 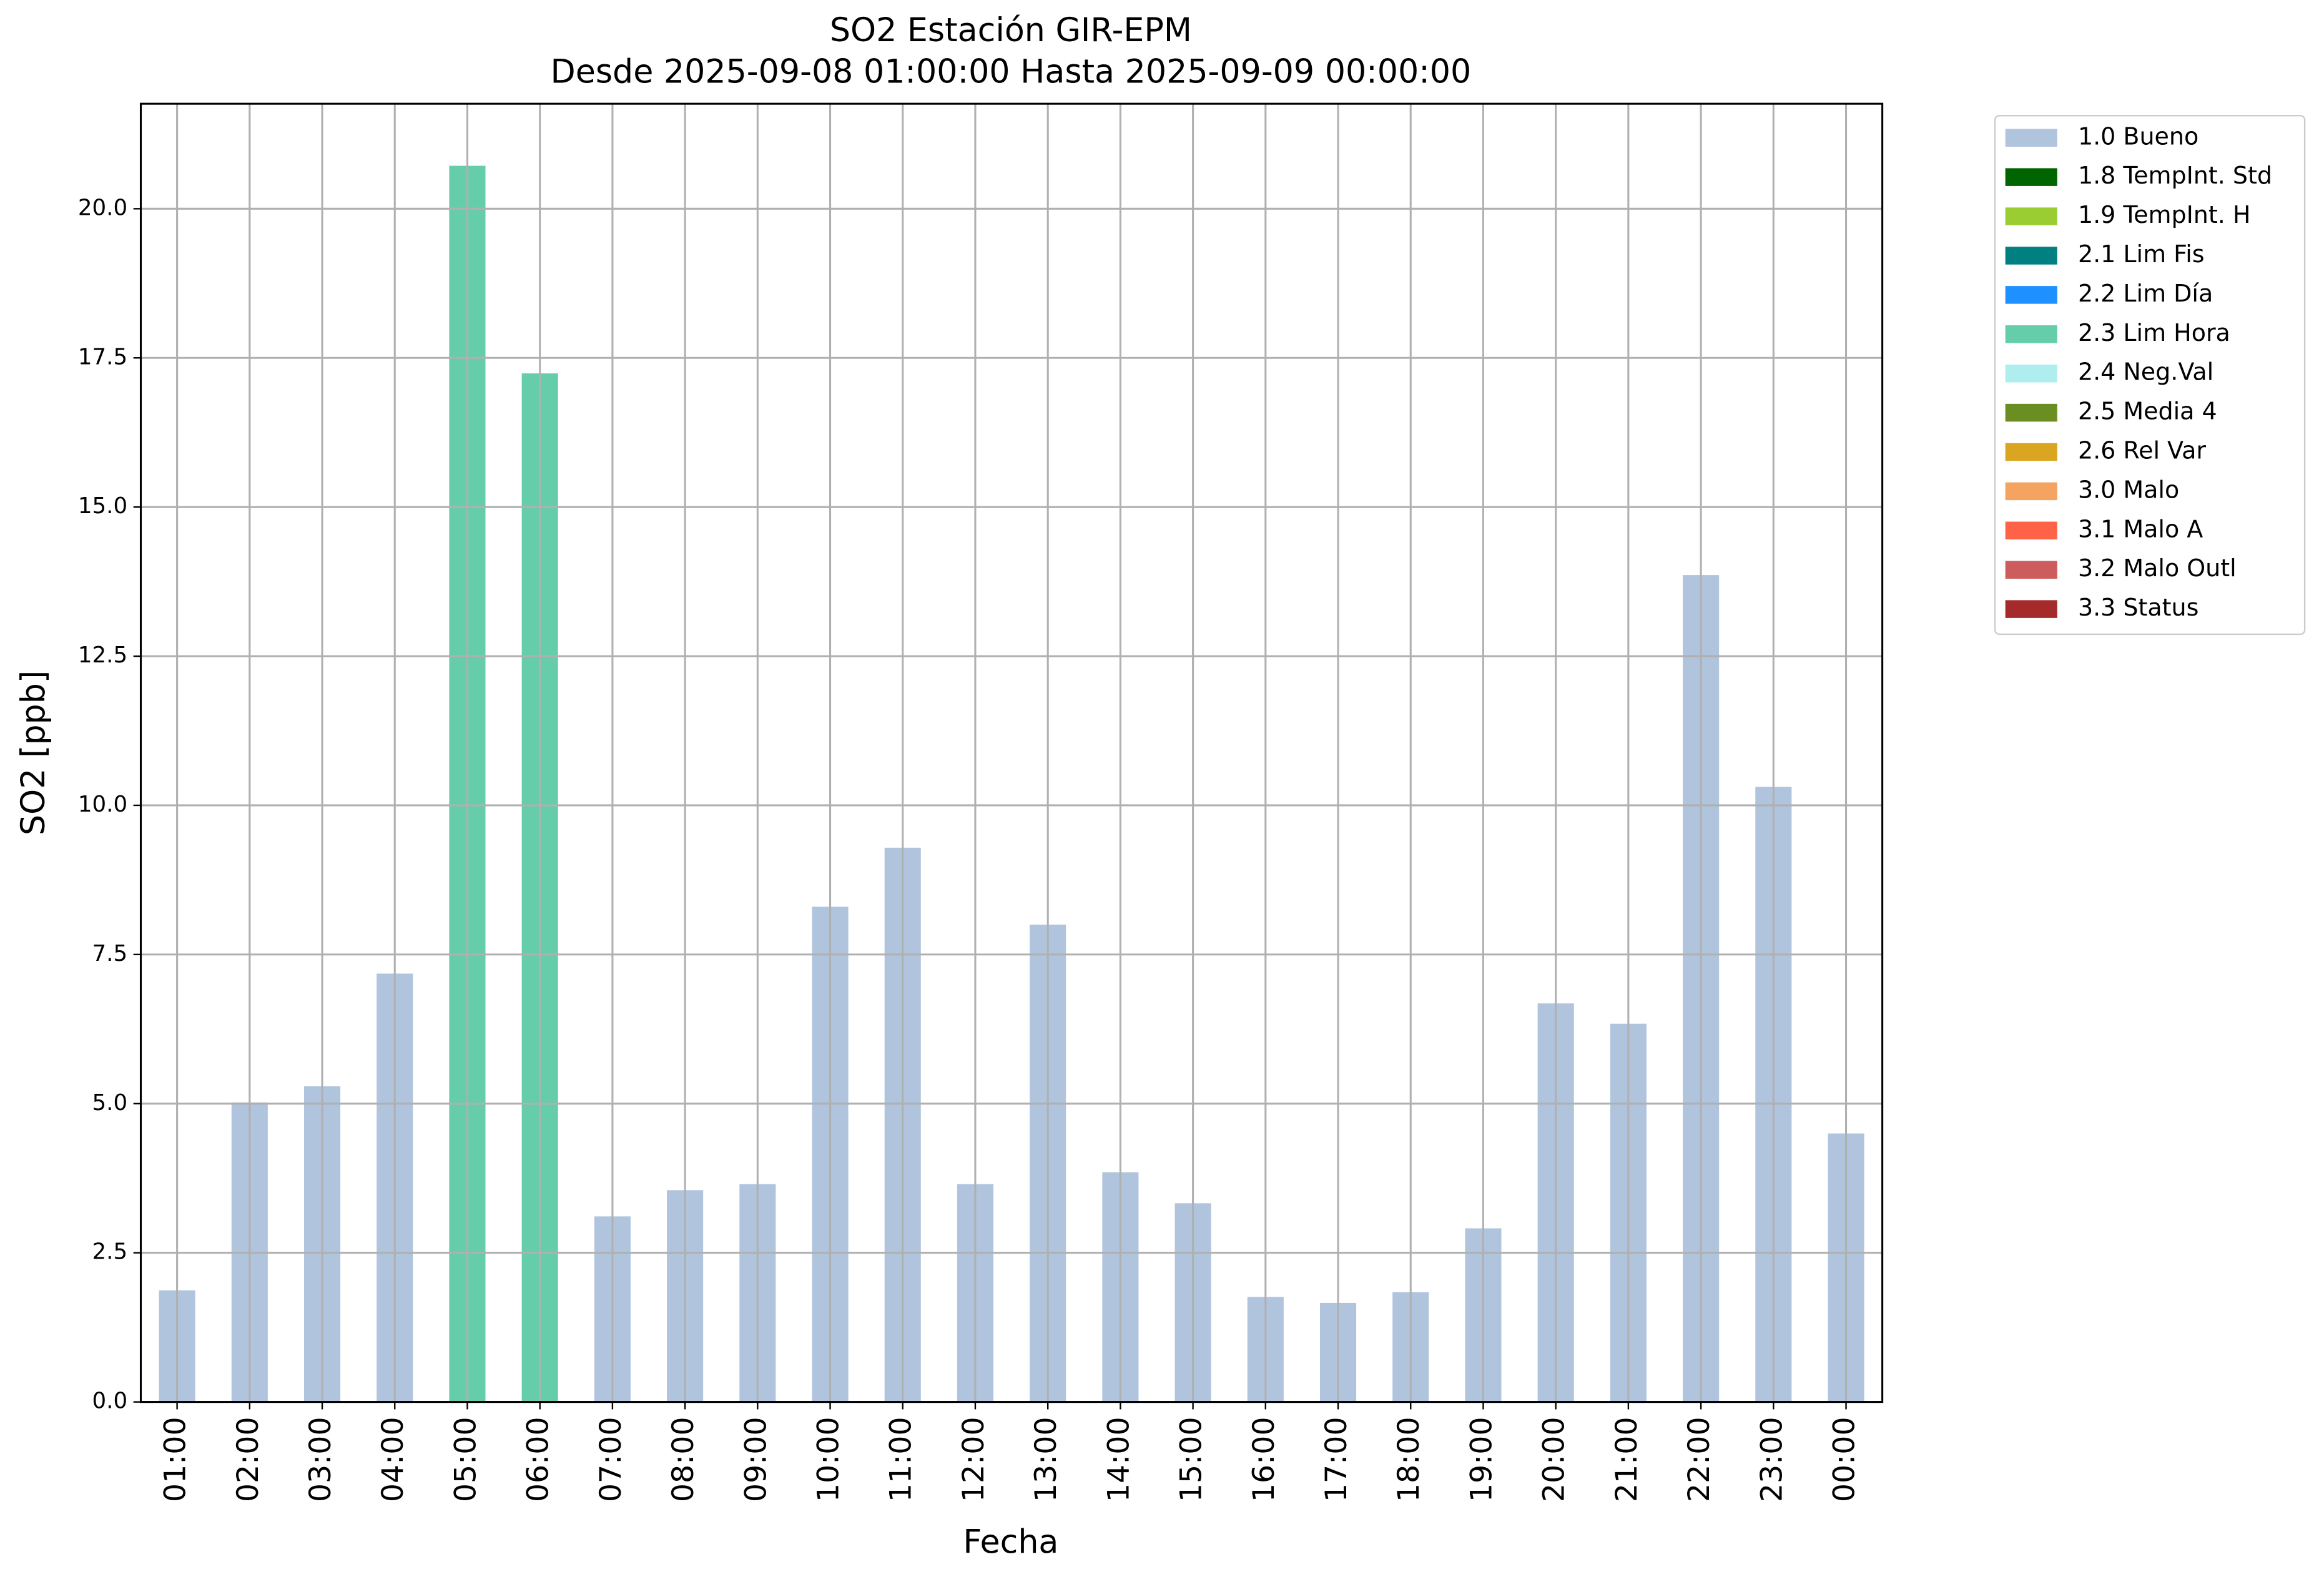 What do you see at coordinates (2164, 214) in the screenshot?
I see `legend-label: 1.9 TempInt. H` at bounding box center [2164, 214].